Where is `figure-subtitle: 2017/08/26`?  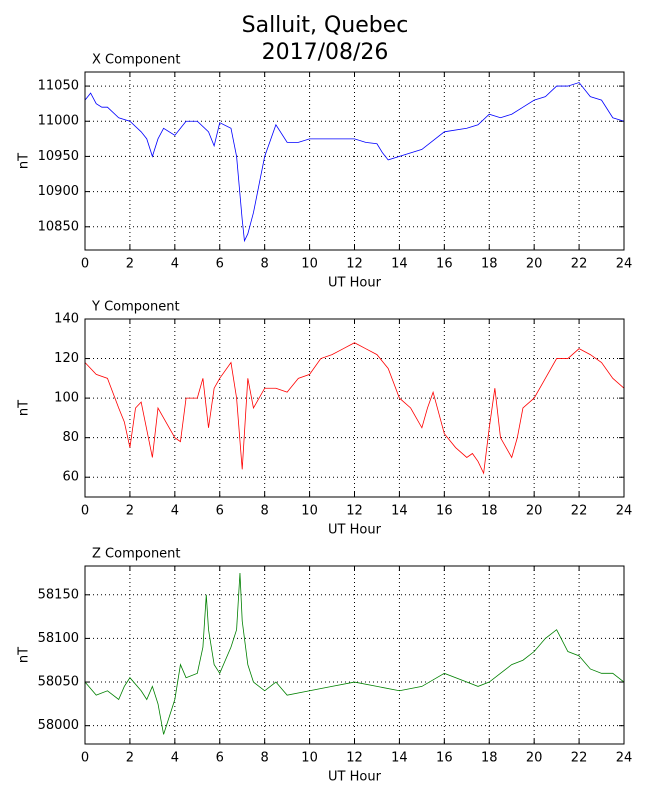 figure-subtitle: 2017/08/26 is located at coordinates (325, 52).